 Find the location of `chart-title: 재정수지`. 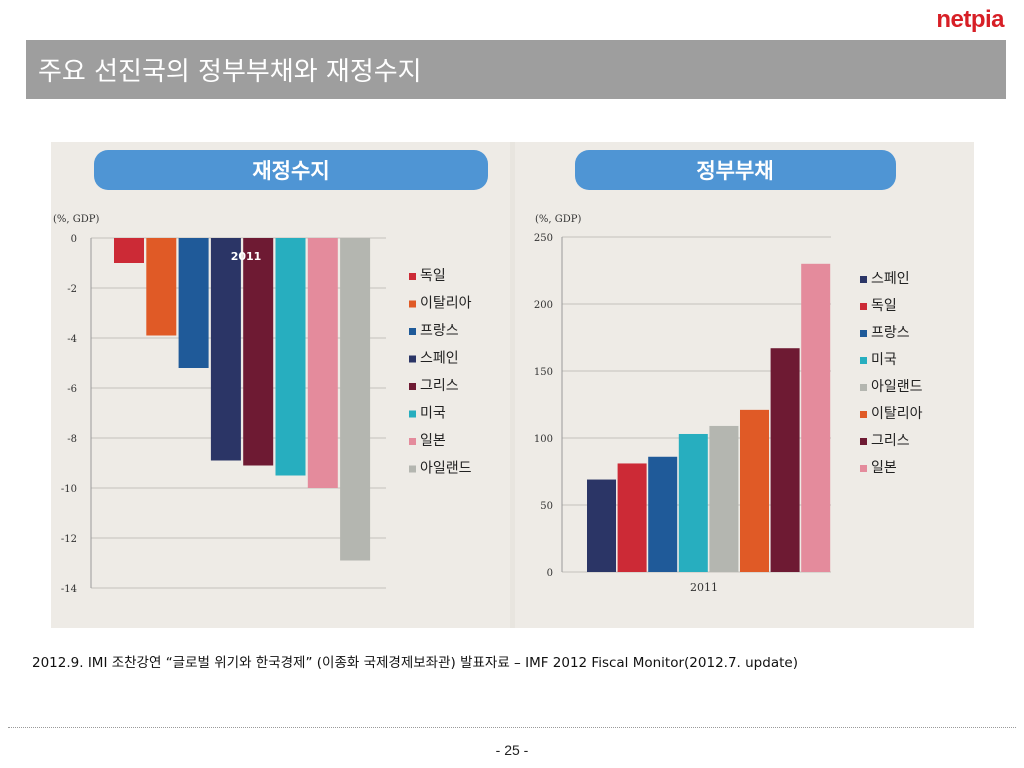

chart-title: 재정수지 is located at coordinates (290, 171).